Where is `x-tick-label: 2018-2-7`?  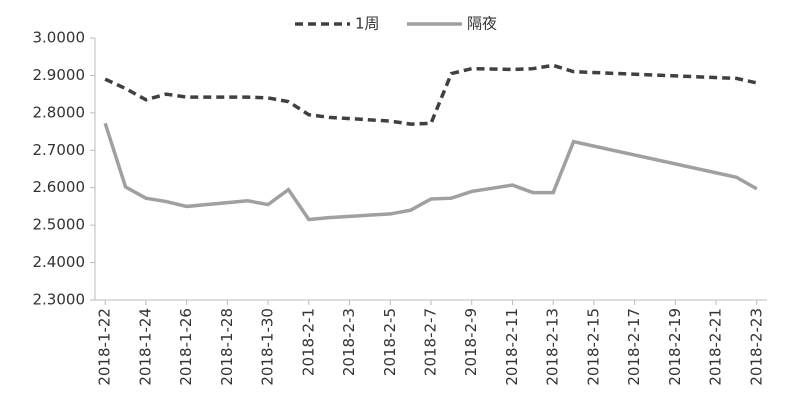 x-tick-label: 2018-2-7 is located at coordinates (431, 342).